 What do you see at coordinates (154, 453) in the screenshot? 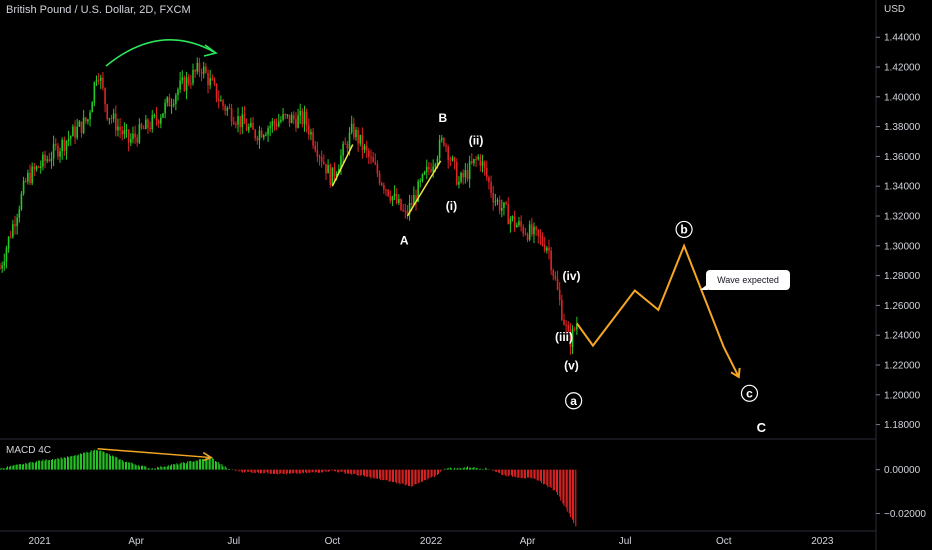
I see `macd-divergence-line` at bounding box center [154, 453].